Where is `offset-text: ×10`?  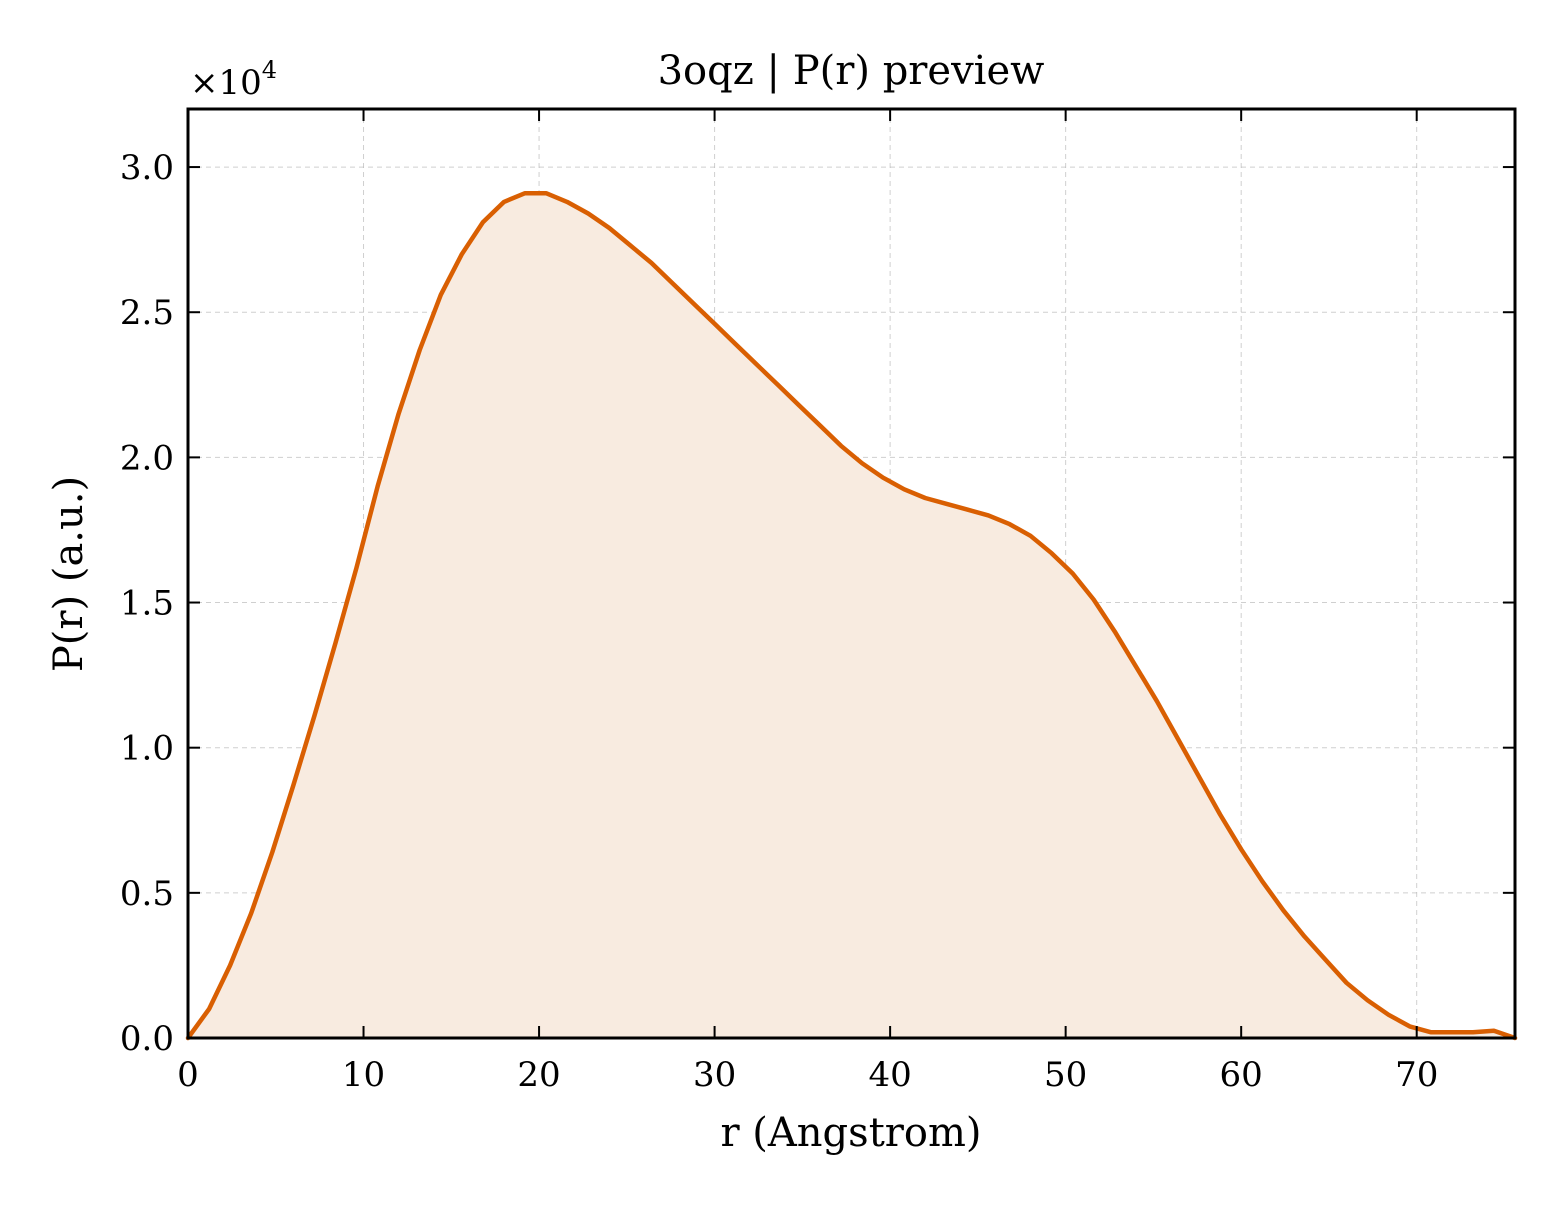 offset-text: ×10 is located at coordinates (226, 83).